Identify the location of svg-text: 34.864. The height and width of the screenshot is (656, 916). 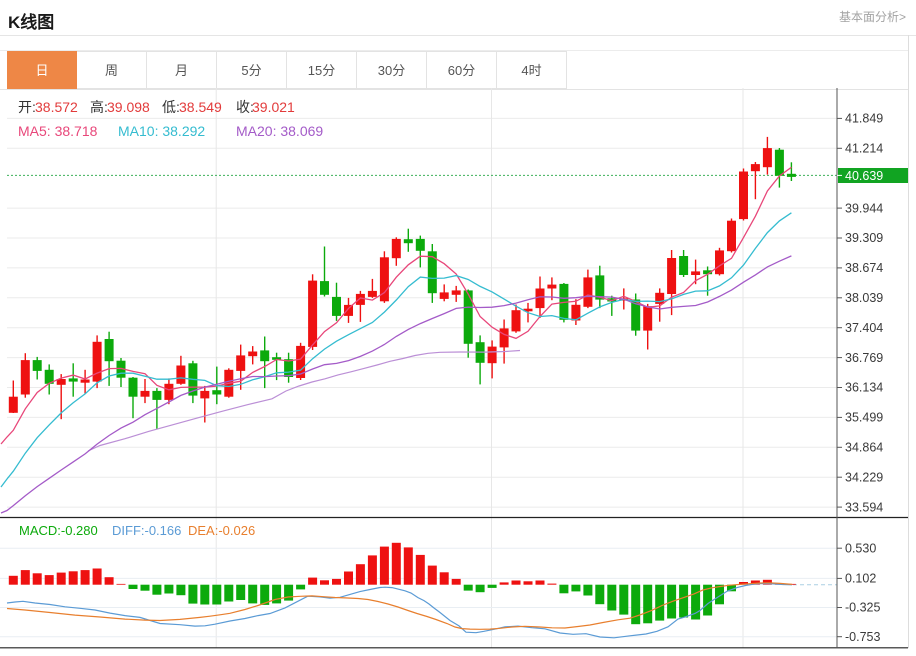
(864, 448).